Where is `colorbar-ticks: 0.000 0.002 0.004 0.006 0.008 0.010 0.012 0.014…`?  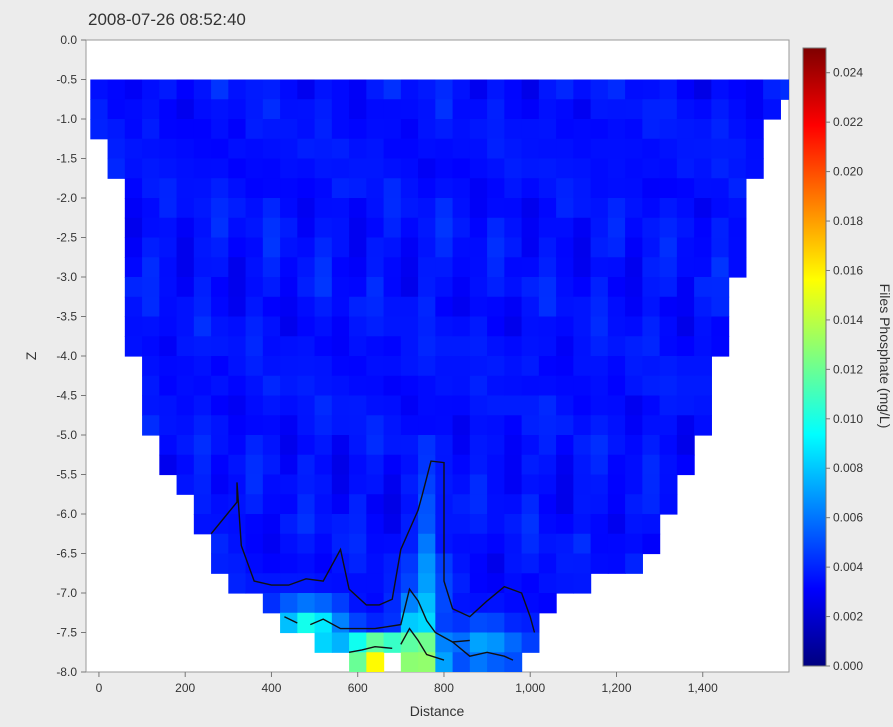 colorbar-ticks: 0.000 0.002 0.004 0.006 0.008 0.010 0.012 0.014… is located at coordinates (844, 369).